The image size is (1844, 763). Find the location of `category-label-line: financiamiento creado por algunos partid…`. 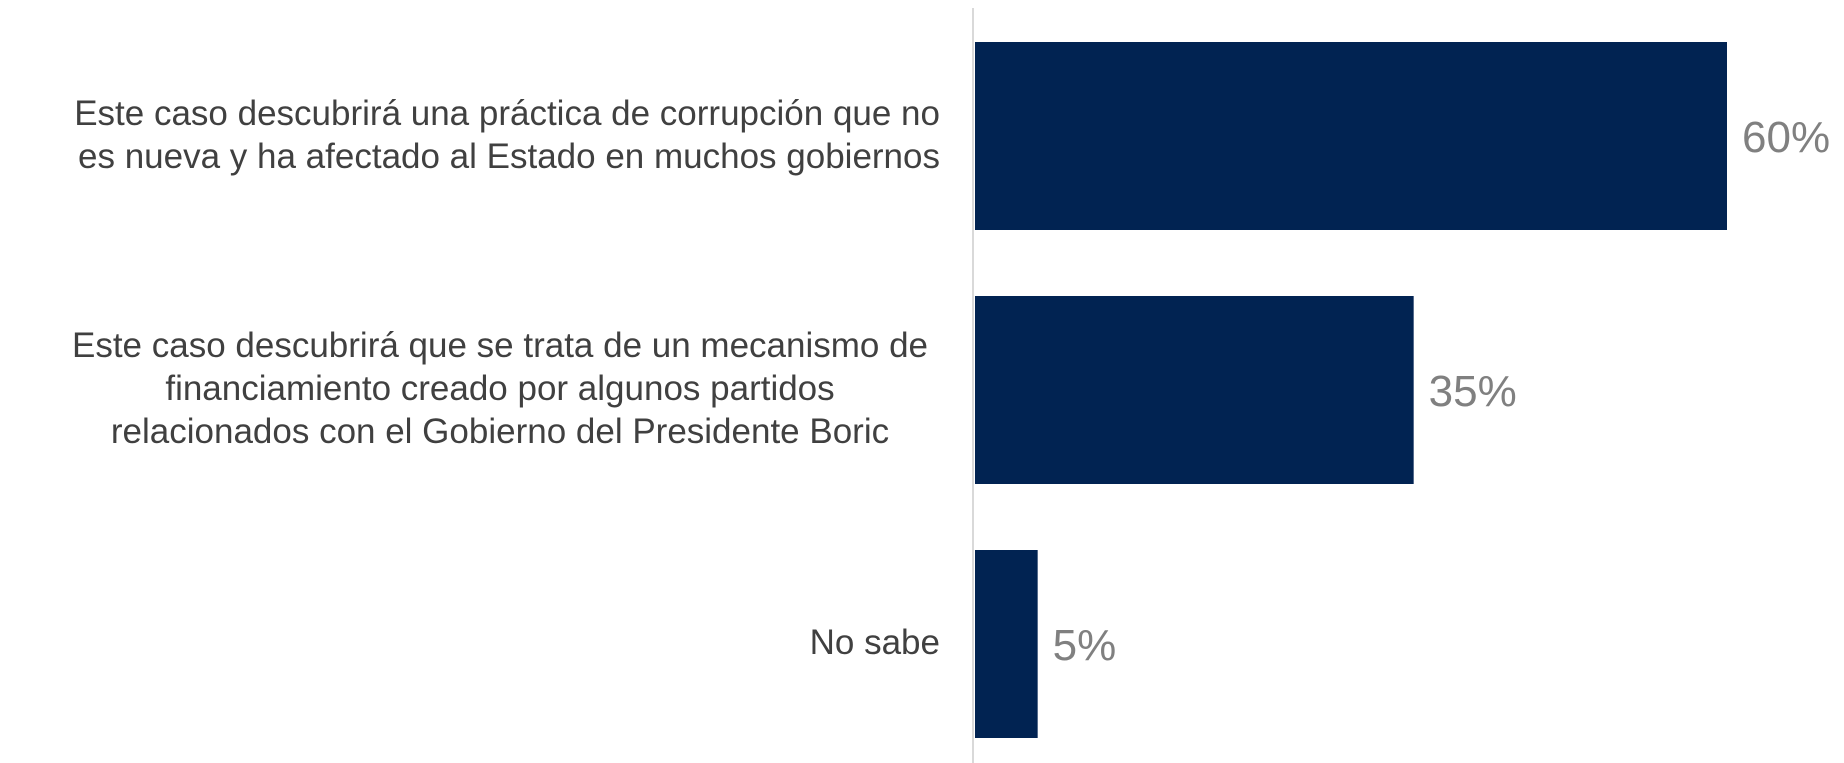

category-label-line: financiamiento creado por algunos partid… is located at coordinates (500, 388).